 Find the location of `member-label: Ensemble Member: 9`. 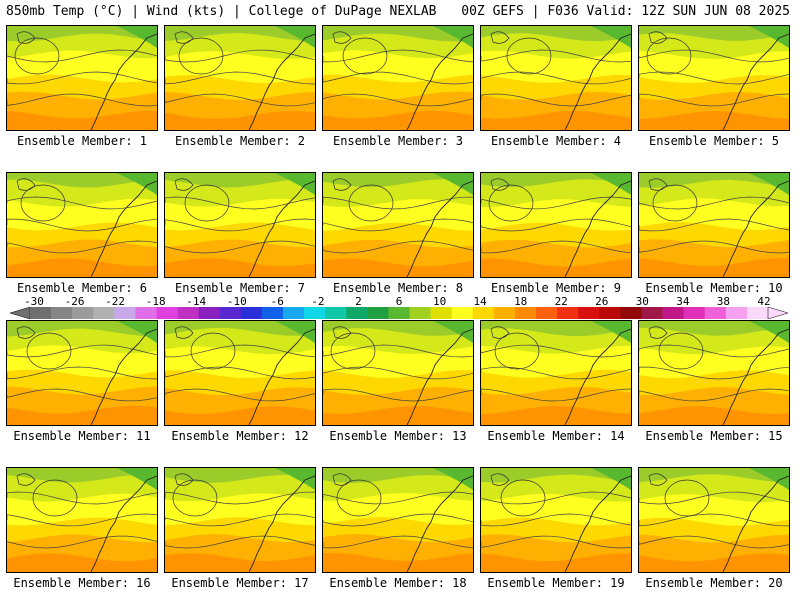

member-label: Ensemble Member: 9 is located at coordinates (556, 288).